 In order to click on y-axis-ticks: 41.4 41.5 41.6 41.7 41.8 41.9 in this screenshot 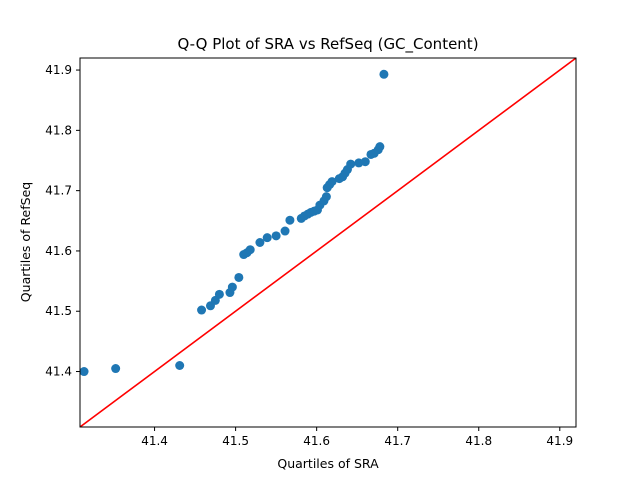, I will do `click(62, 221)`.